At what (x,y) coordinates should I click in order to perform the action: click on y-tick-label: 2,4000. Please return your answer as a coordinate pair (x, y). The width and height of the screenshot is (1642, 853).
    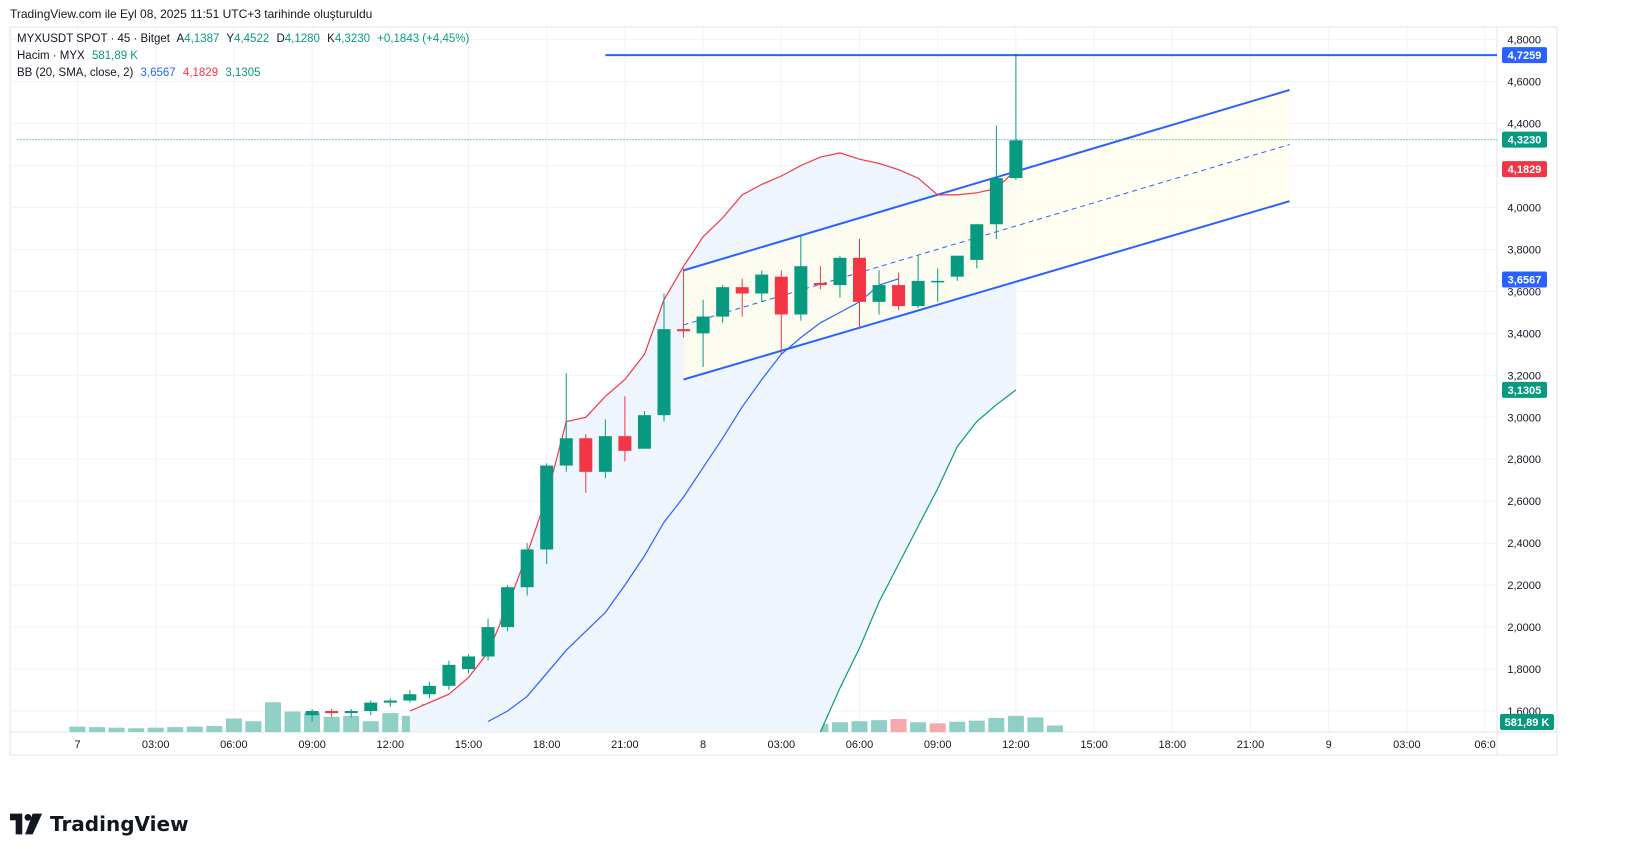
    Looking at the image, I should click on (1524, 544).